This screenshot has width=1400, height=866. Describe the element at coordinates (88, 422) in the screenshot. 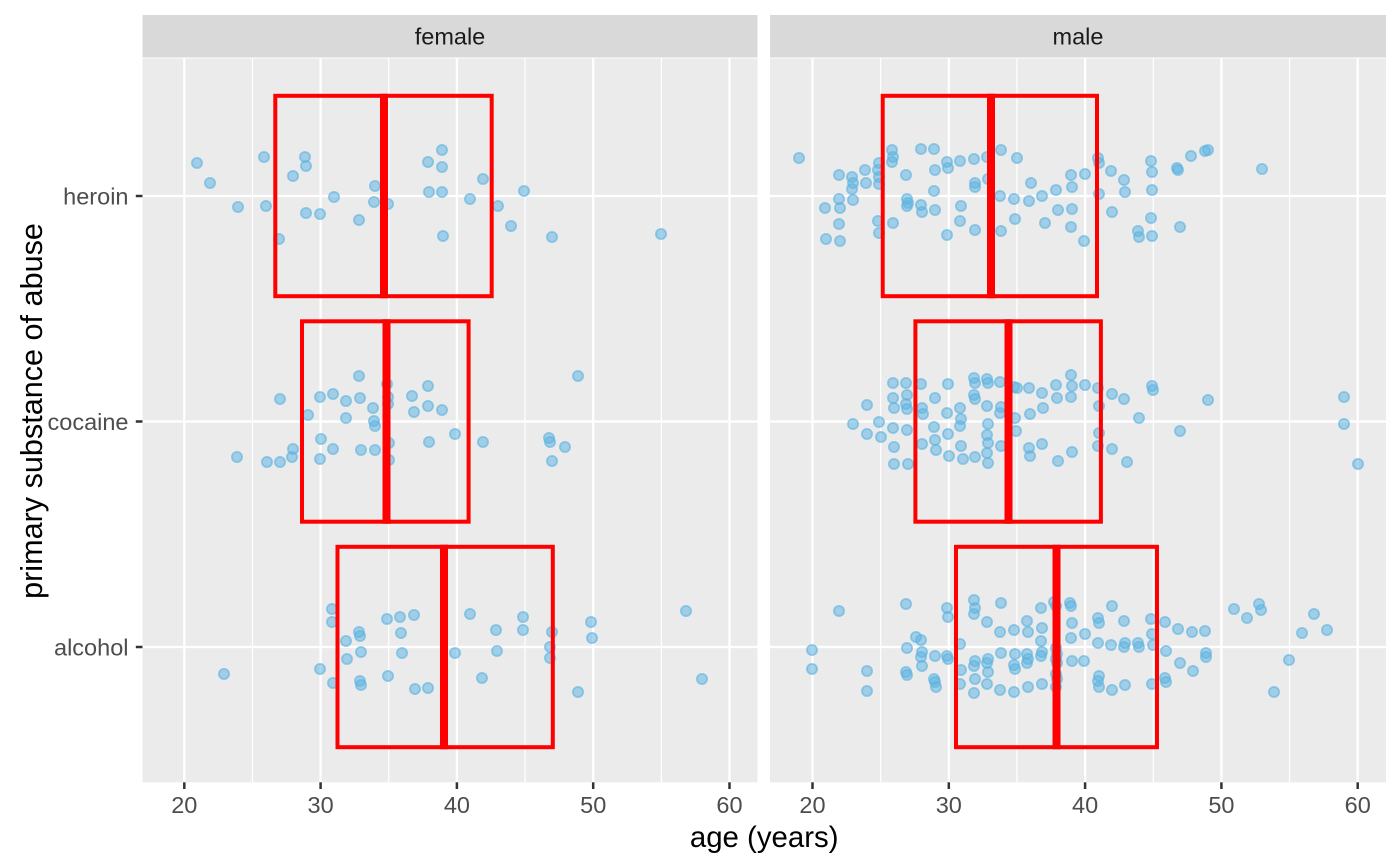

I see `svg-text: cocaine` at that location.